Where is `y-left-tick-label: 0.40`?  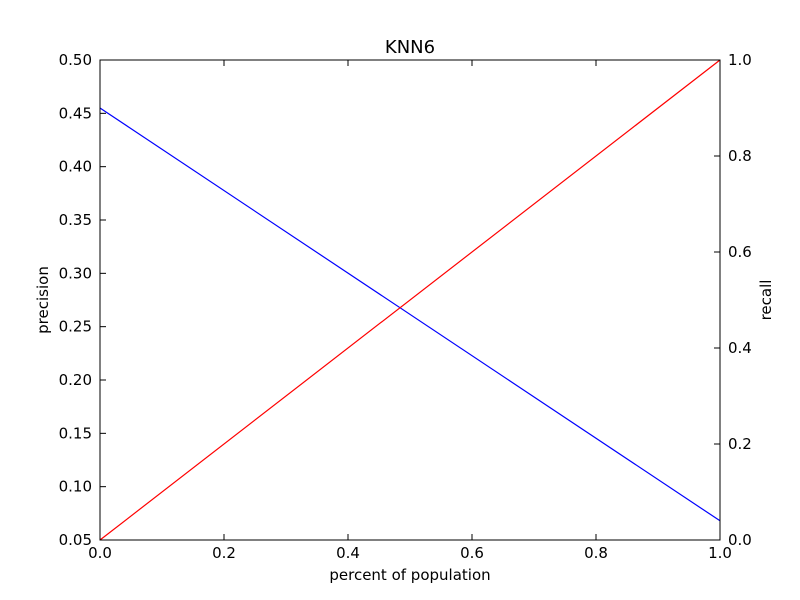 y-left-tick-label: 0.40 is located at coordinates (75, 167).